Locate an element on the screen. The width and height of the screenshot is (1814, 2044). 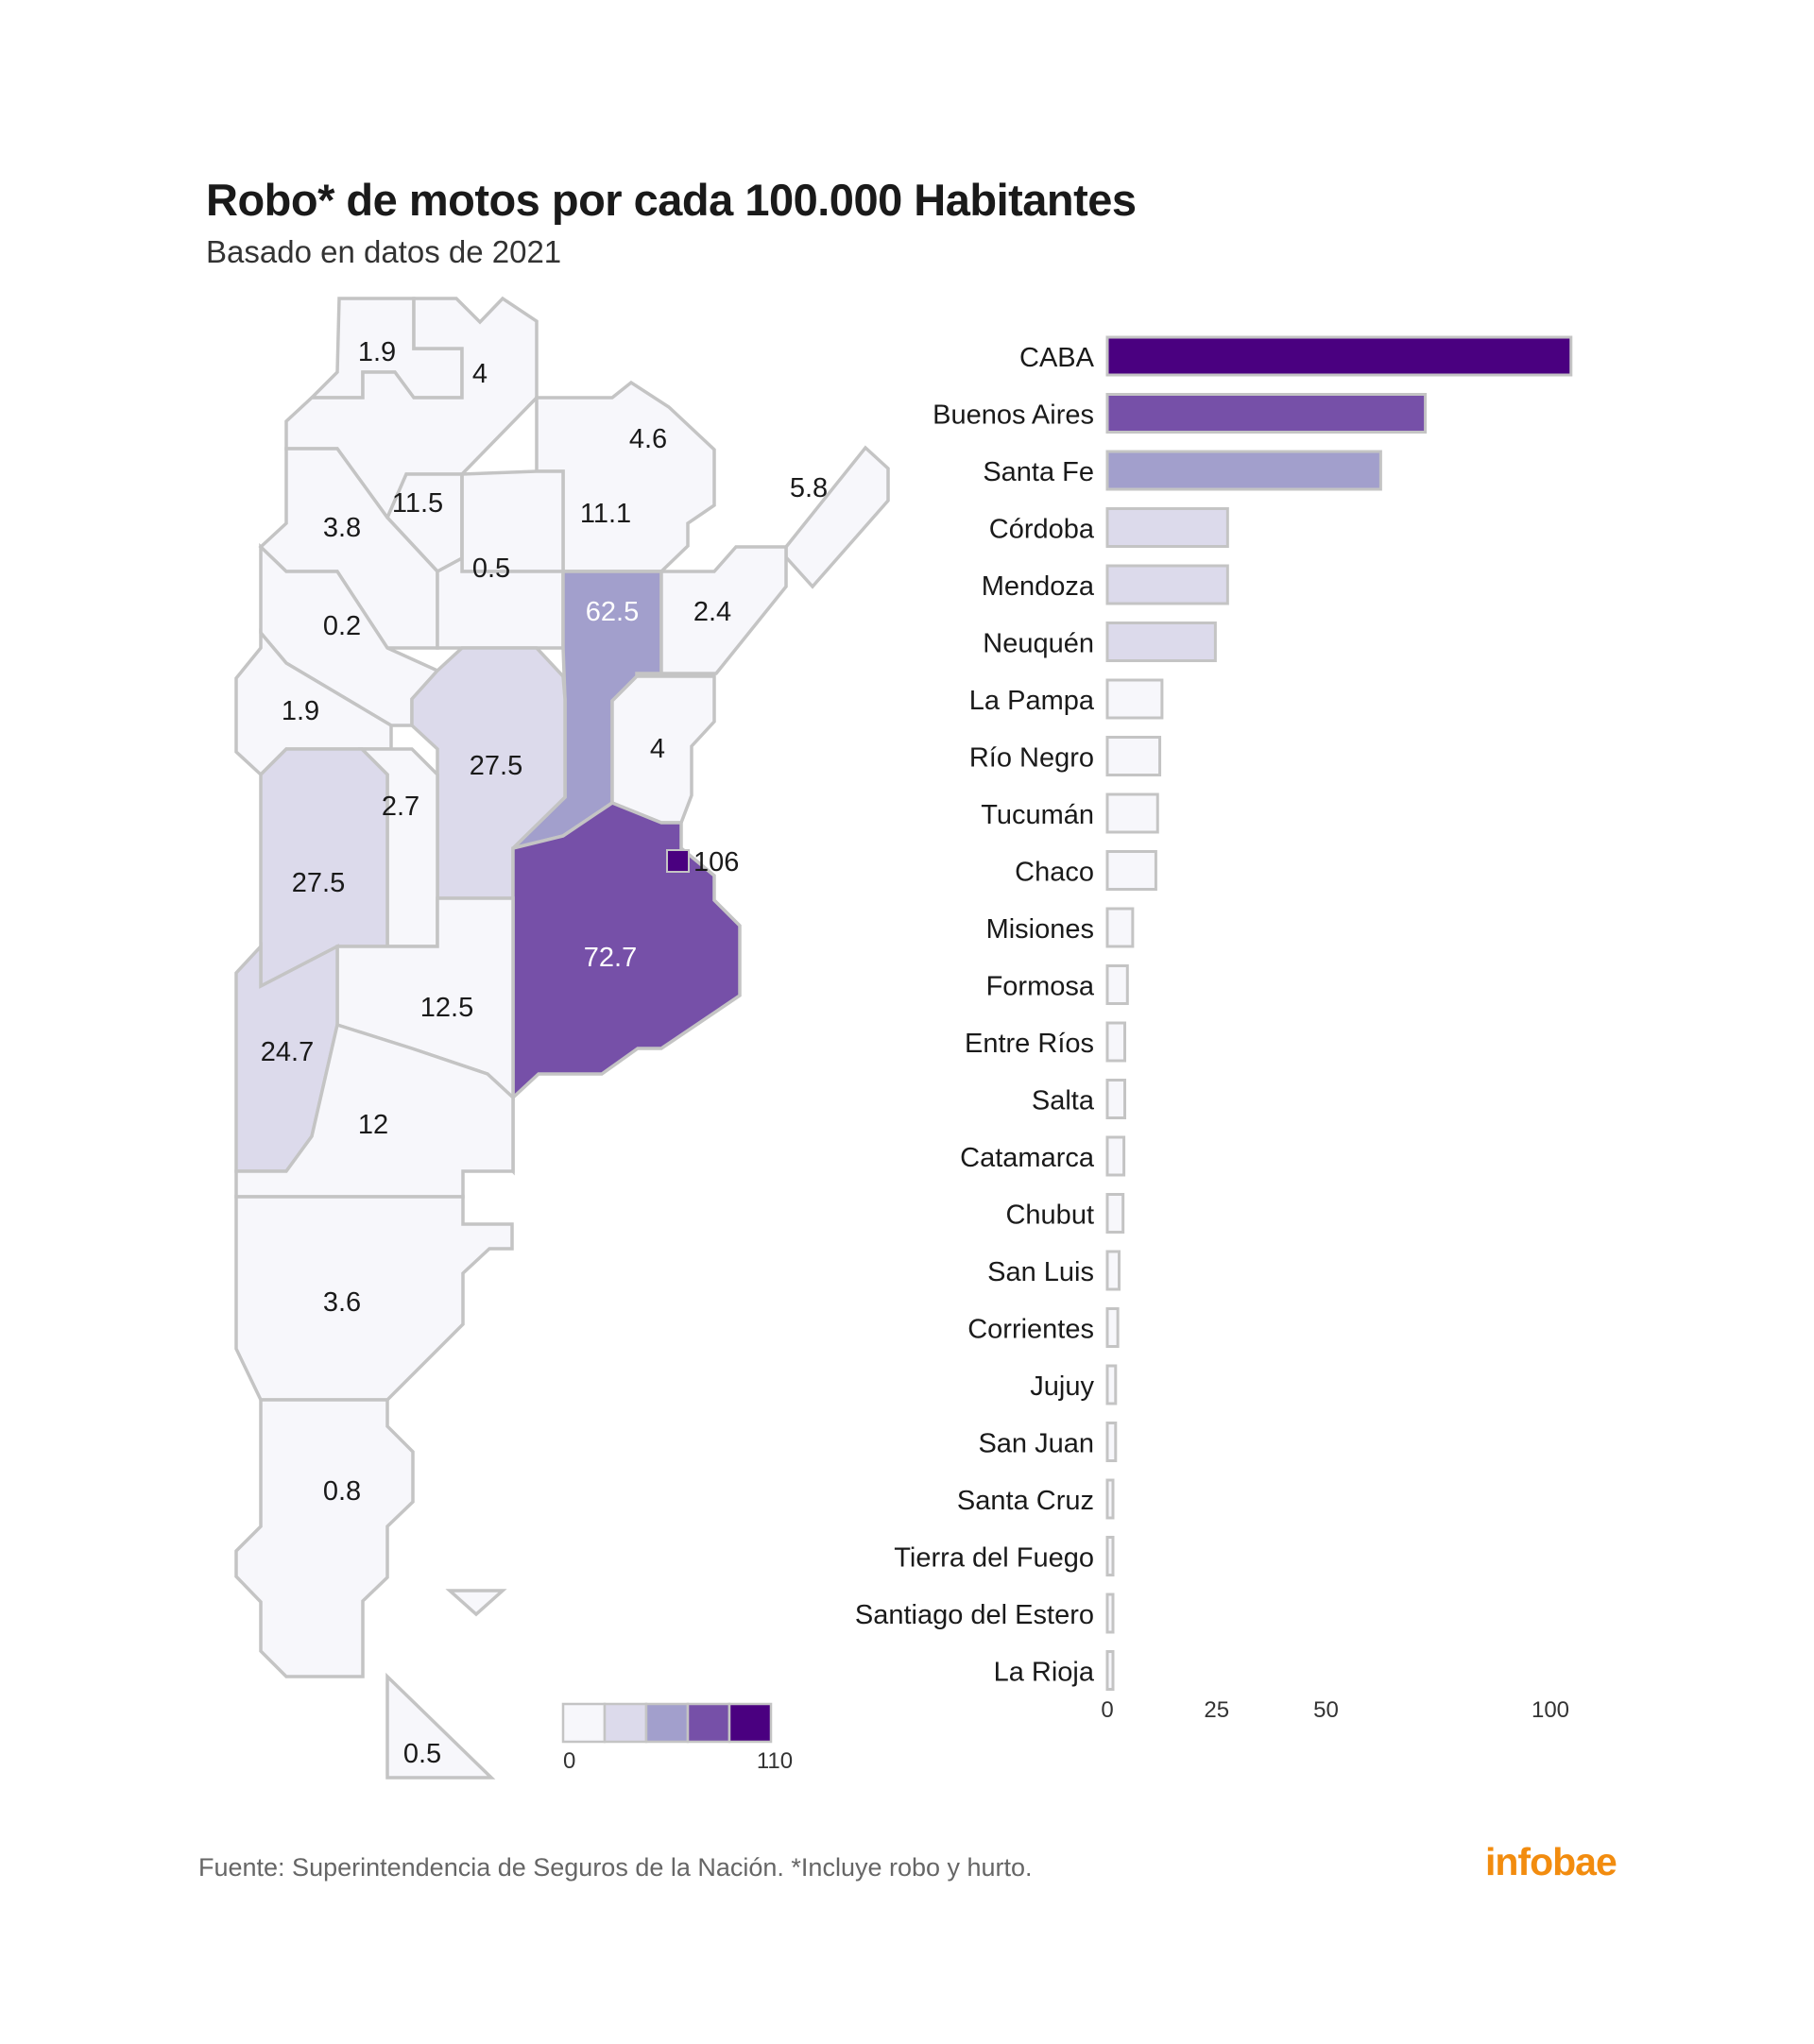
legend-max-label: 110 is located at coordinates (775, 1761).